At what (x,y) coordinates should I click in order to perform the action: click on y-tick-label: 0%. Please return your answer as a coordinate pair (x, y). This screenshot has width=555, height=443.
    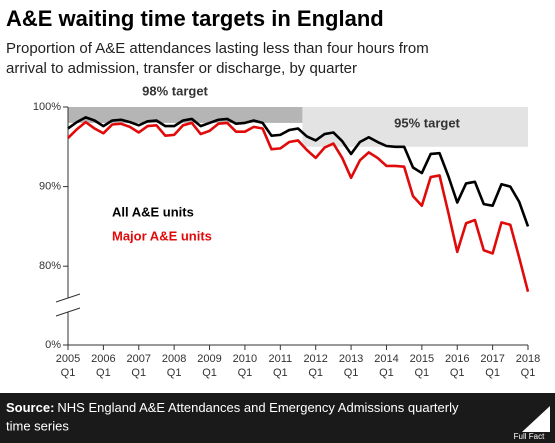
    Looking at the image, I should click on (53, 345).